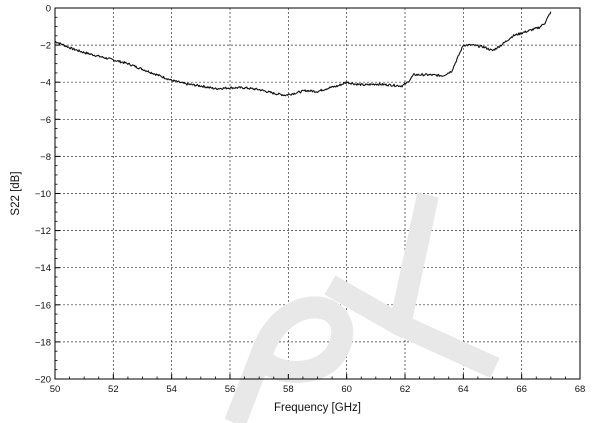 This screenshot has width=592, height=423. Describe the element at coordinates (43, 342) in the screenshot. I see `y-tick-label: −18` at that location.